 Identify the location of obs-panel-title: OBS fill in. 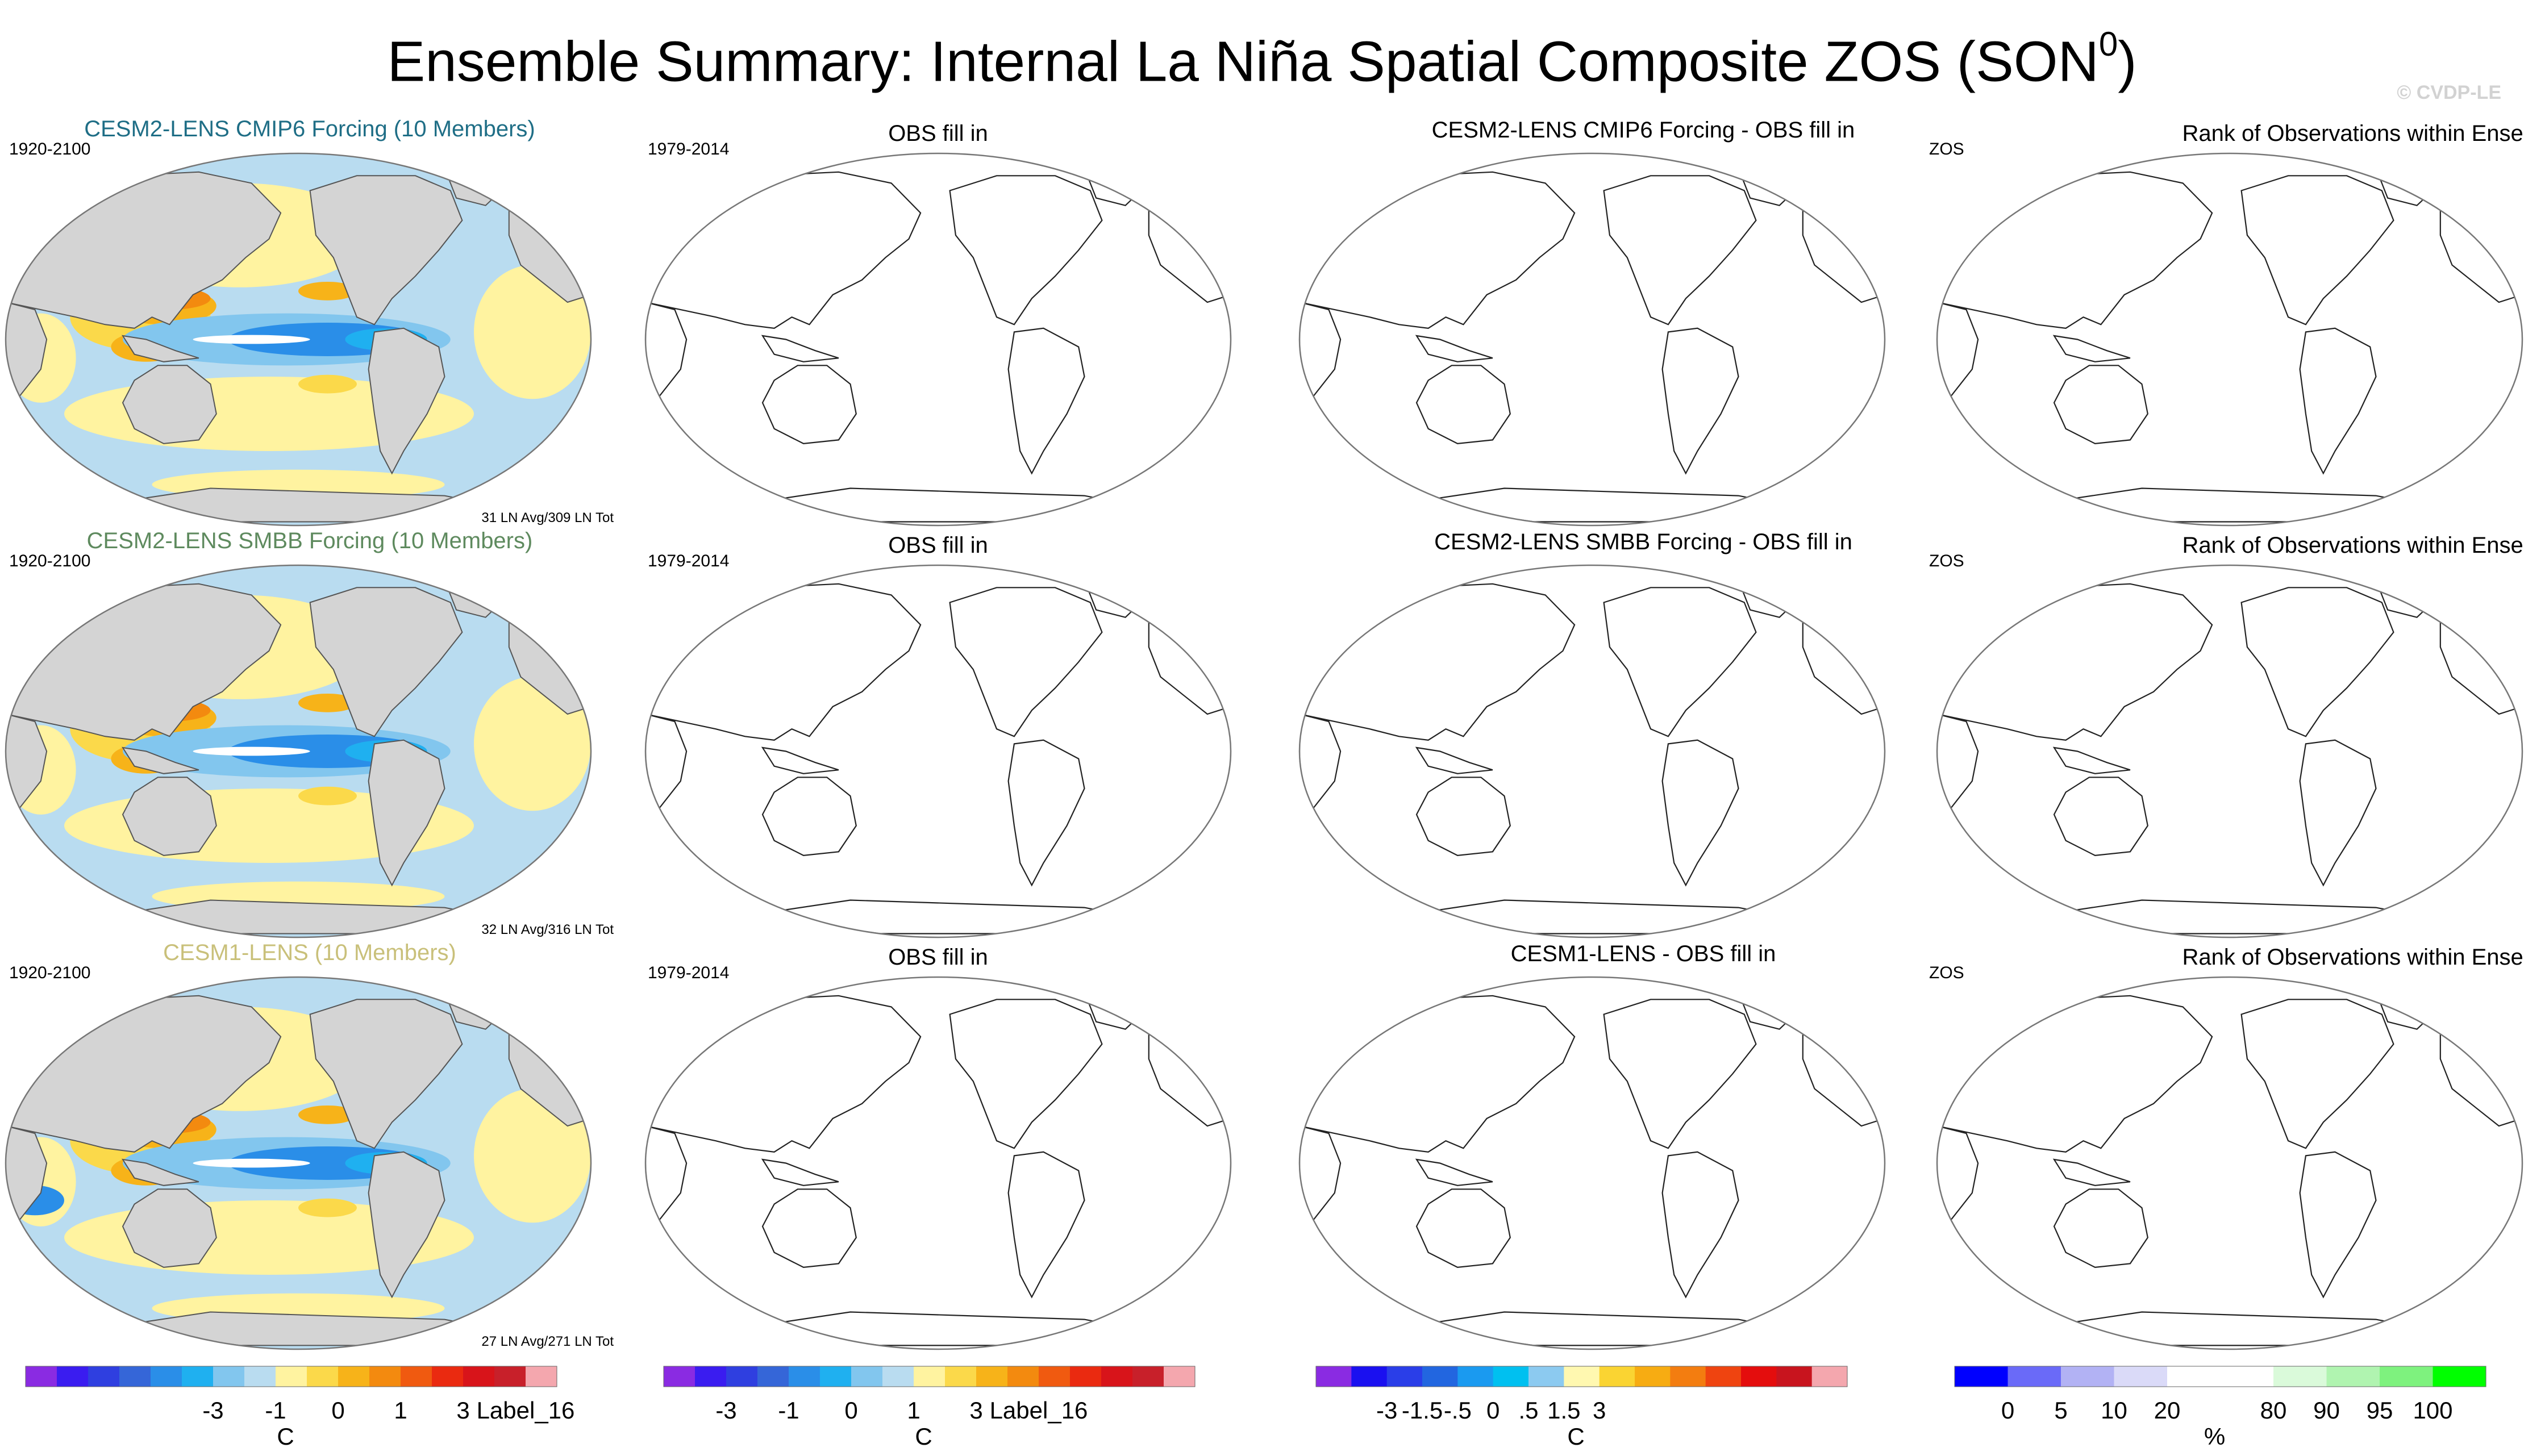
(938, 957).